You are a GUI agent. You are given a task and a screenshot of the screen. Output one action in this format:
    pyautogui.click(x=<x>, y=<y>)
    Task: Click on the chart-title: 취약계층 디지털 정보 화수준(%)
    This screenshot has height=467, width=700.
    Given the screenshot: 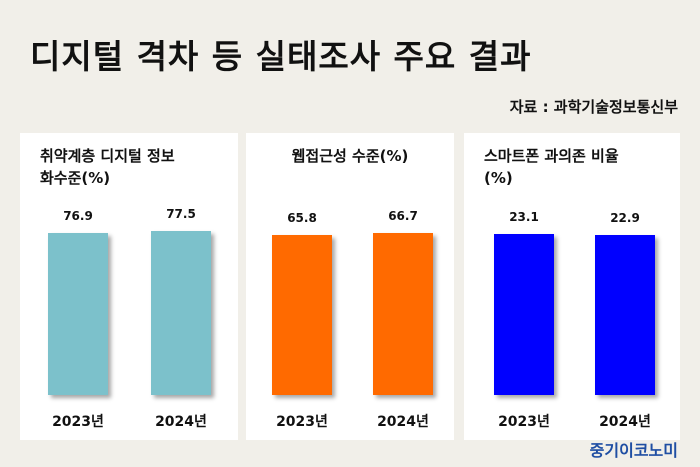 What is the action you would take?
    pyautogui.click(x=107, y=167)
    